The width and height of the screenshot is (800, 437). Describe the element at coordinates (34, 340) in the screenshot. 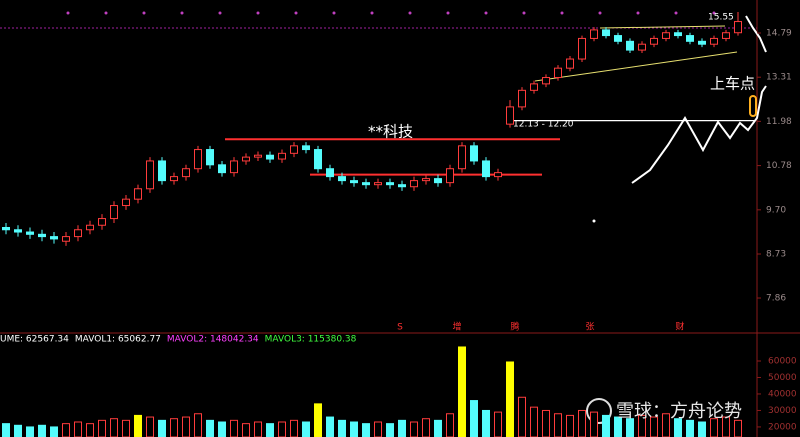

I see `volume-legend: UME: 62567.34` at that location.